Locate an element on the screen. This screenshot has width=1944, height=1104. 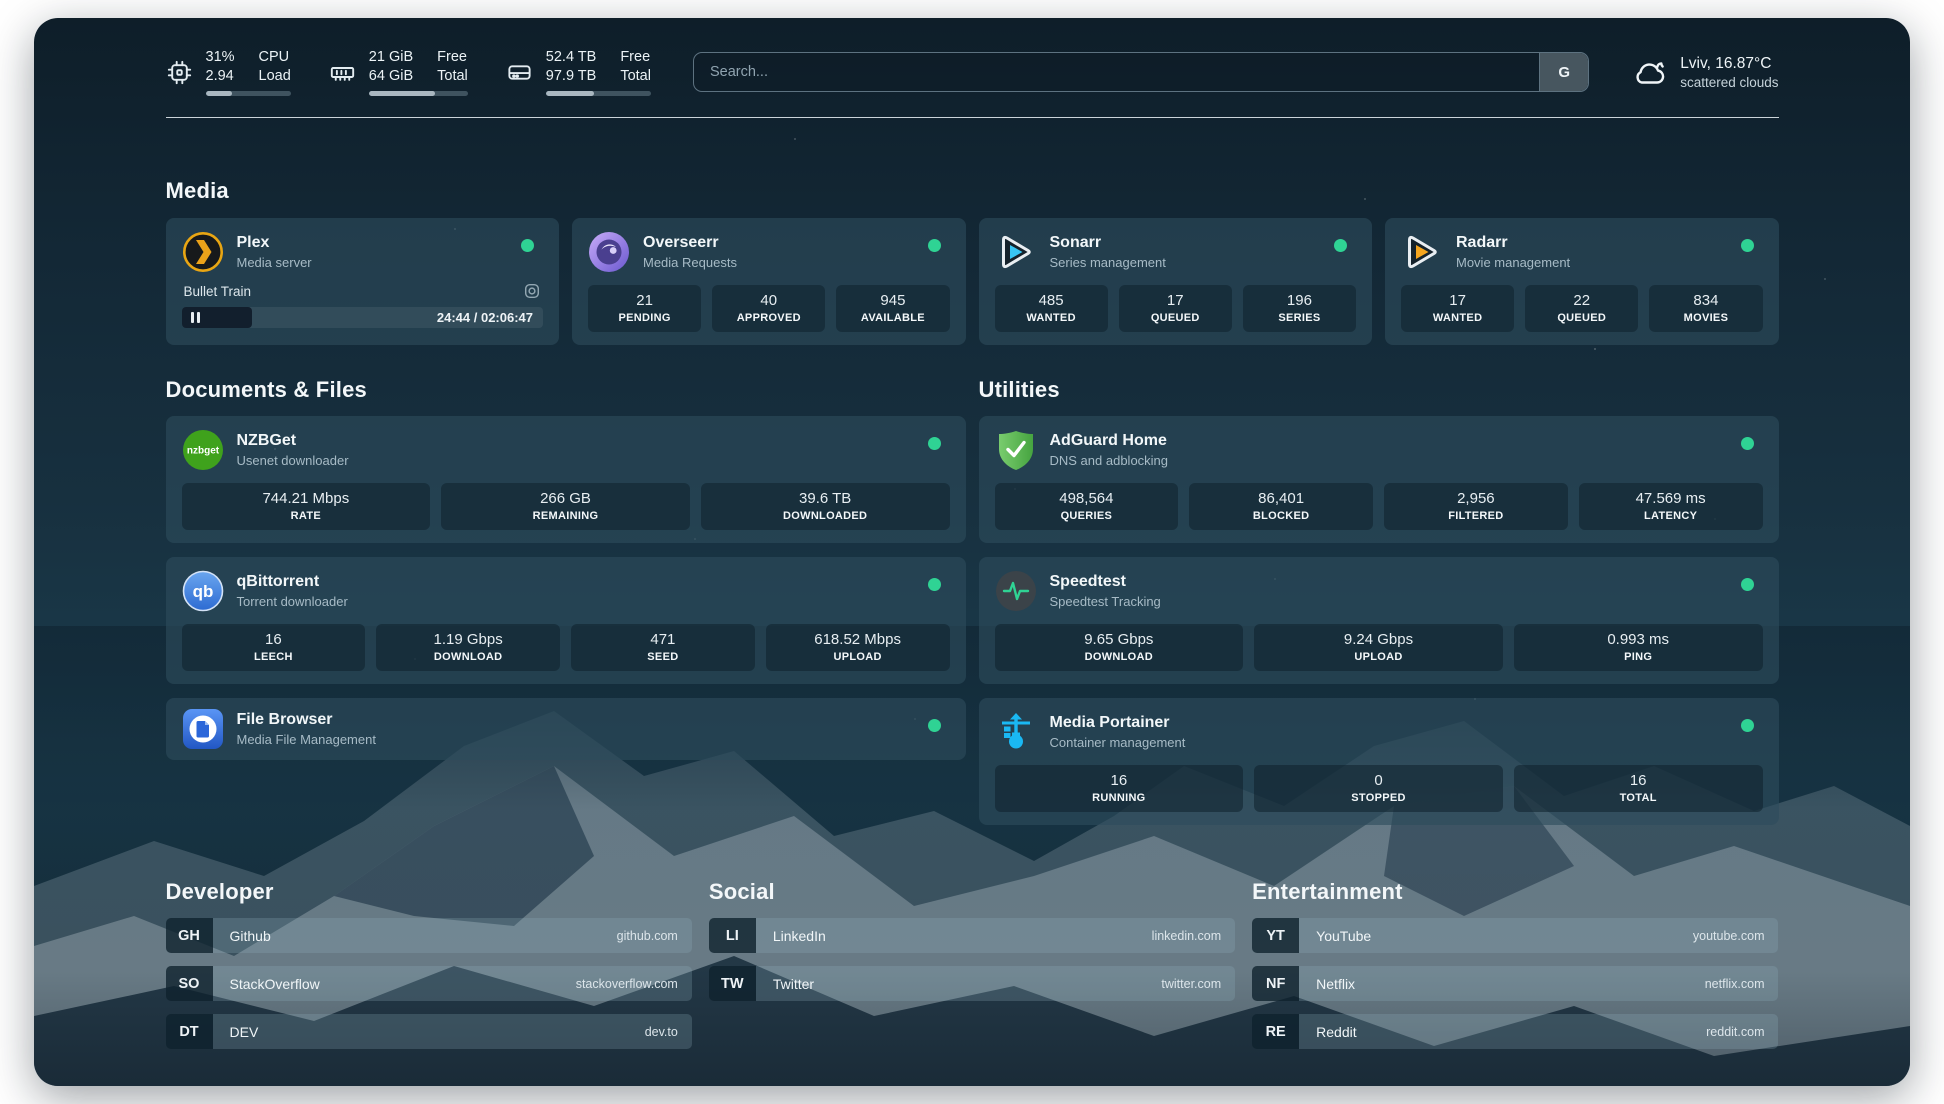
bookmark-twitter: TW Twitter twitter.com is located at coordinates (972, 983).